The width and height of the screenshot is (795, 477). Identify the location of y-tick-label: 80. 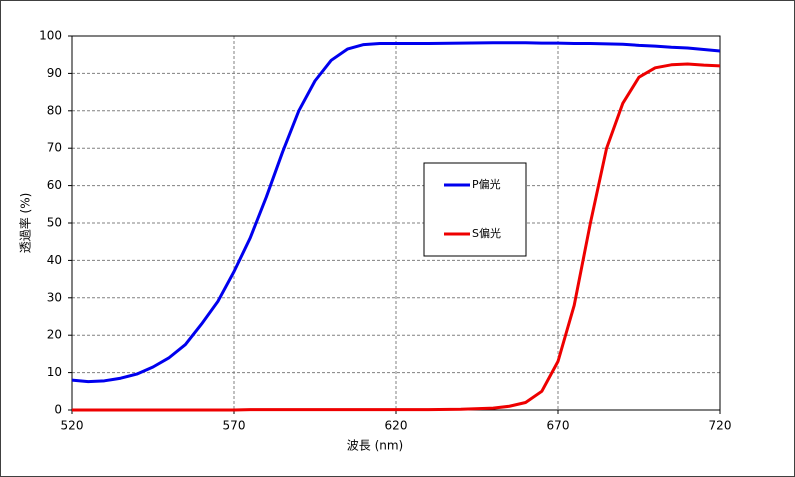
(54, 110).